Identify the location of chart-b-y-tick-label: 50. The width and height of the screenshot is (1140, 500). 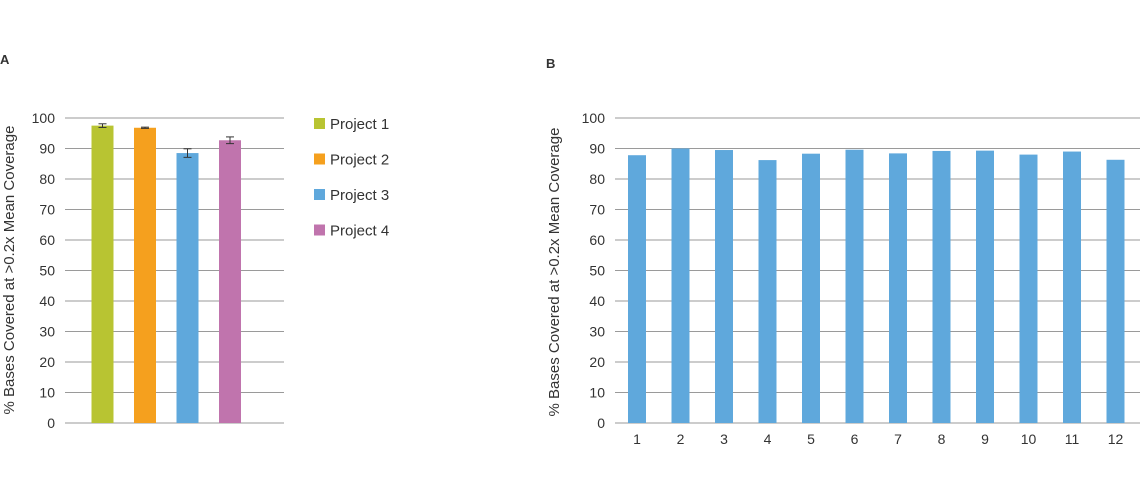
(597, 271).